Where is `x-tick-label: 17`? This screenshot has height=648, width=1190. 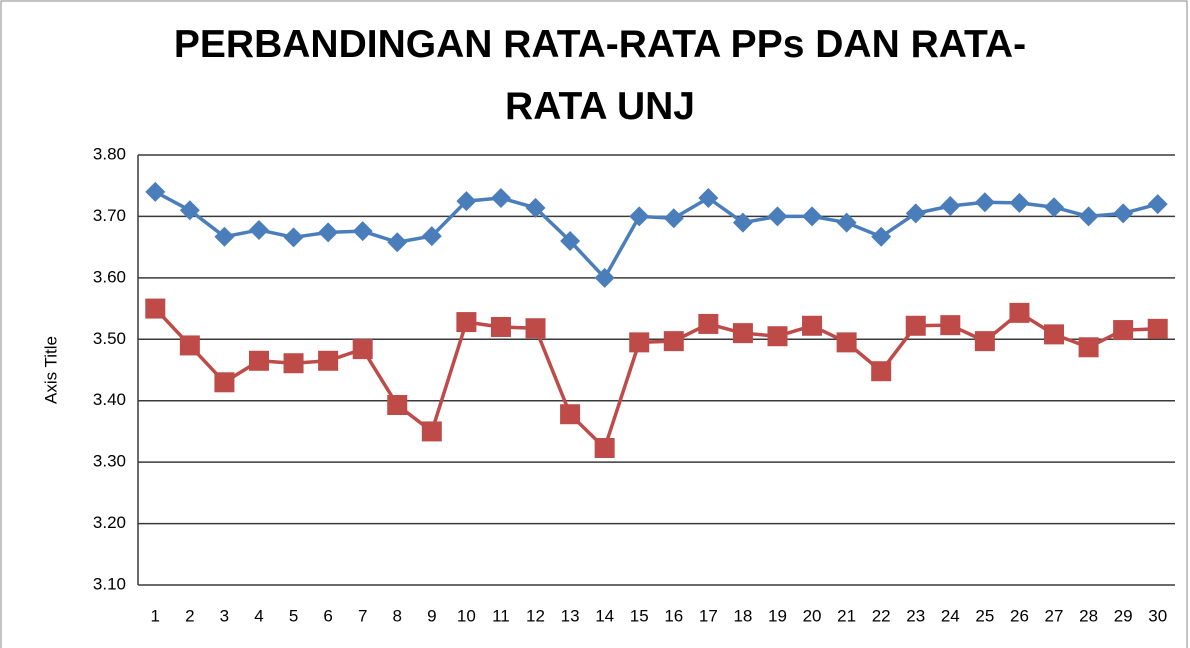
x-tick-label: 17 is located at coordinates (708, 615).